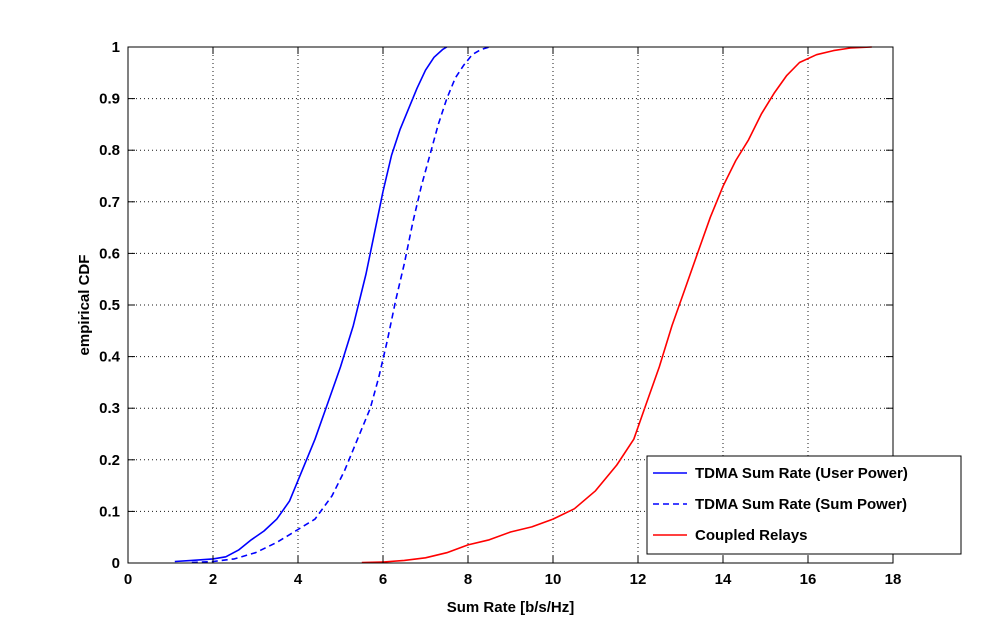 This screenshot has height=632, width=987. I want to click on y-tick-label: 0.3, so click(109, 408).